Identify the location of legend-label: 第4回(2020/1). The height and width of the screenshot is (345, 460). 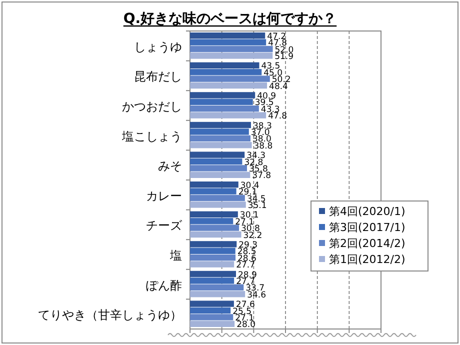
(367, 211).